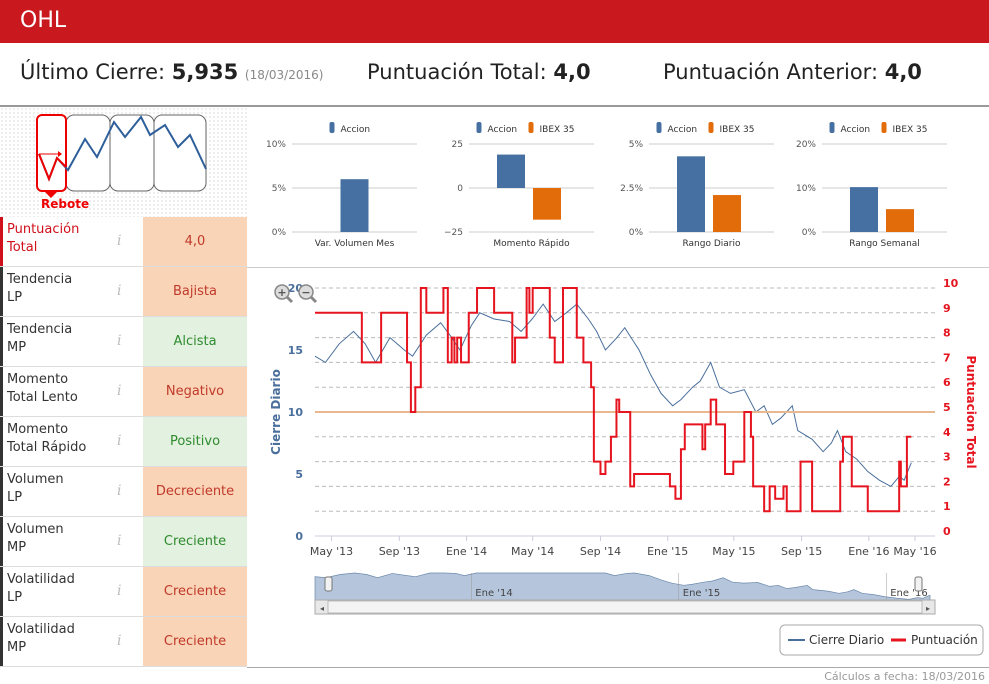 This screenshot has width=989, height=684. Describe the element at coordinates (457, 72) in the screenshot. I see `total-score-label: Puntuación Total:` at that location.